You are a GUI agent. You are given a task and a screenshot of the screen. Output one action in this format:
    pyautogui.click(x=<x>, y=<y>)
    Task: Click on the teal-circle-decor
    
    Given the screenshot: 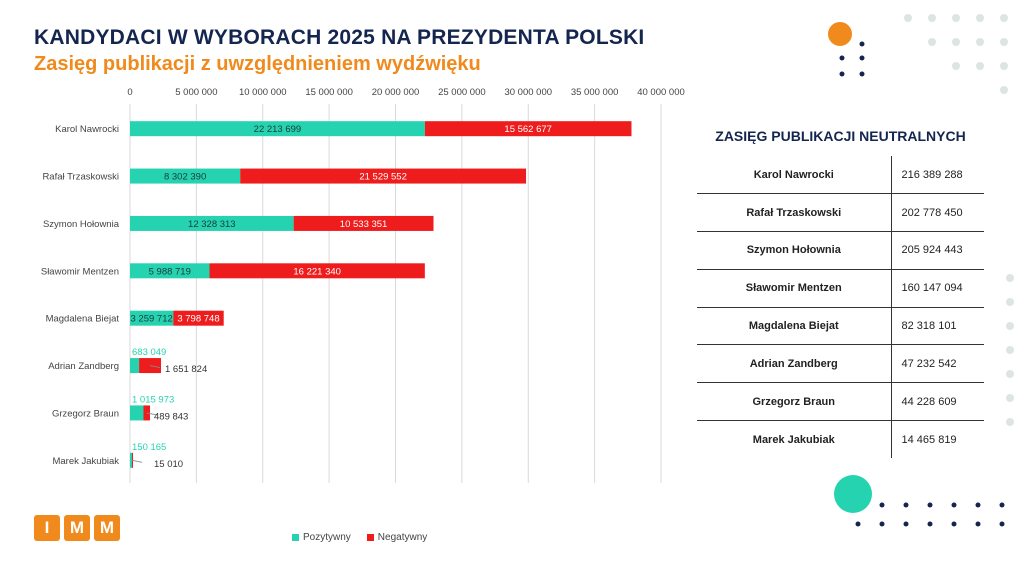 What is the action you would take?
    pyautogui.click(x=853, y=494)
    